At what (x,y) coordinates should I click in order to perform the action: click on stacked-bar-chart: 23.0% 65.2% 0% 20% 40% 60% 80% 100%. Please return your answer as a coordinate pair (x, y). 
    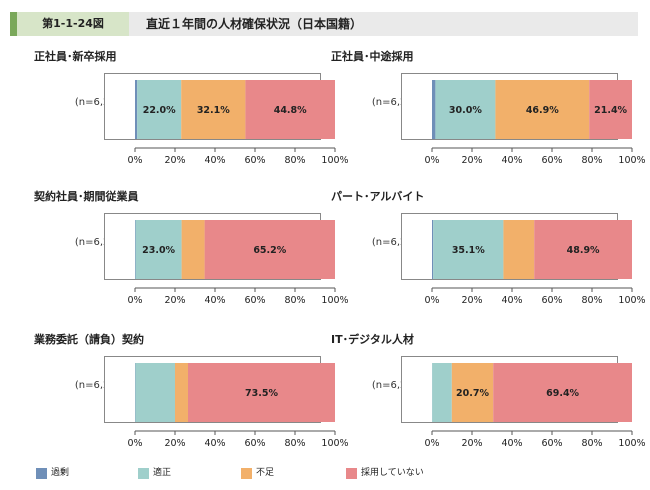
    Looking at the image, I should click on (238, 263).